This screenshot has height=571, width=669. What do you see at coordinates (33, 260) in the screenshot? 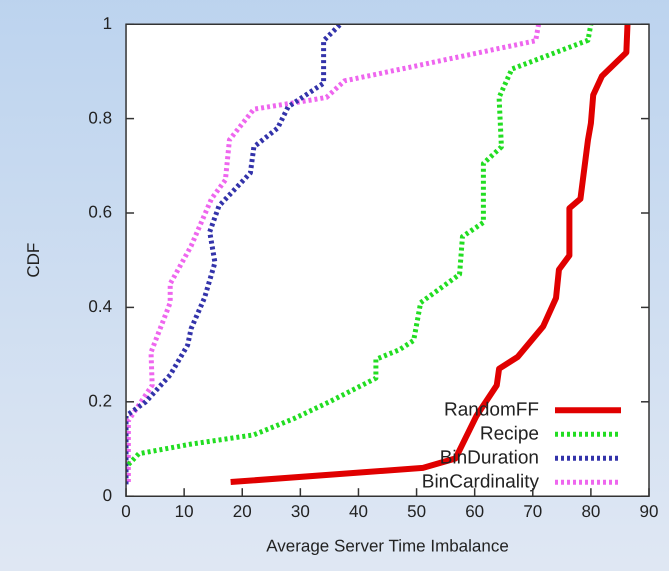
I see `y-axis-title: CDF` at bounding box center [33, 260].